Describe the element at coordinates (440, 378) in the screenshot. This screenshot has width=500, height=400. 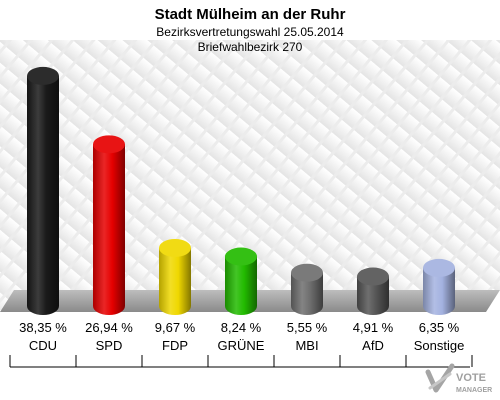
I see `logo-check-icon` at that location.